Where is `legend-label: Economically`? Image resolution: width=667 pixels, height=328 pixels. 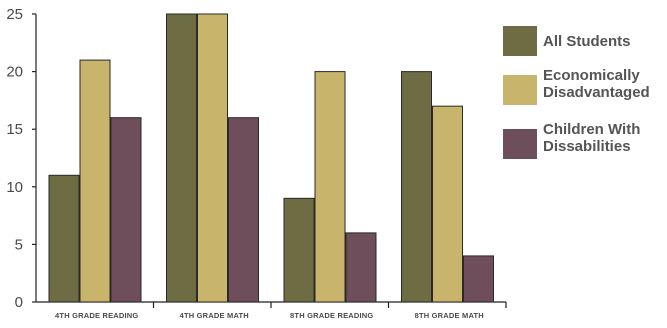
legend-label: Economically is located at coordinates (591, 75).